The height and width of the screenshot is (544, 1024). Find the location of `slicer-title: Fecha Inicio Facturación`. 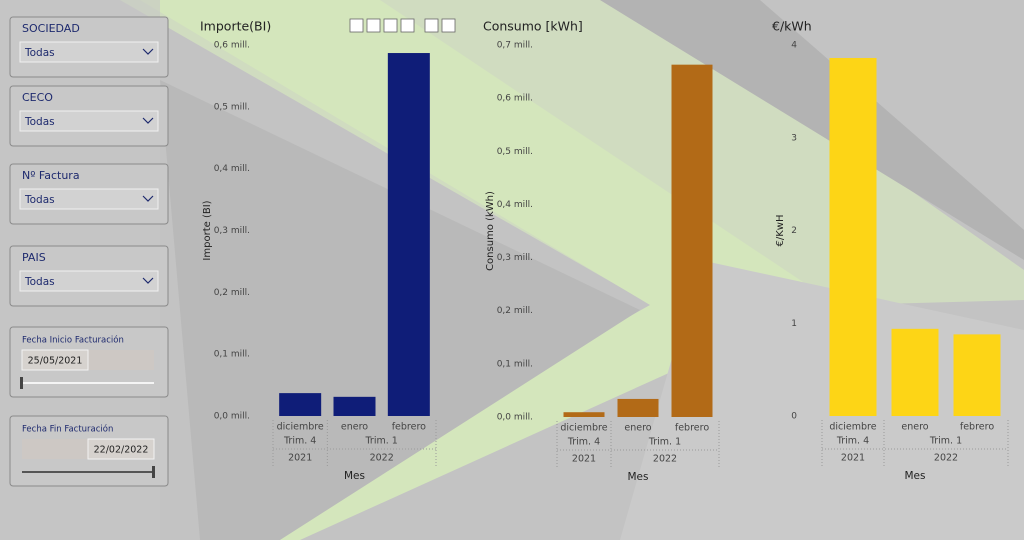

slicer-title: Fecha Inicio Facturación is located at coordinates (73, 340).